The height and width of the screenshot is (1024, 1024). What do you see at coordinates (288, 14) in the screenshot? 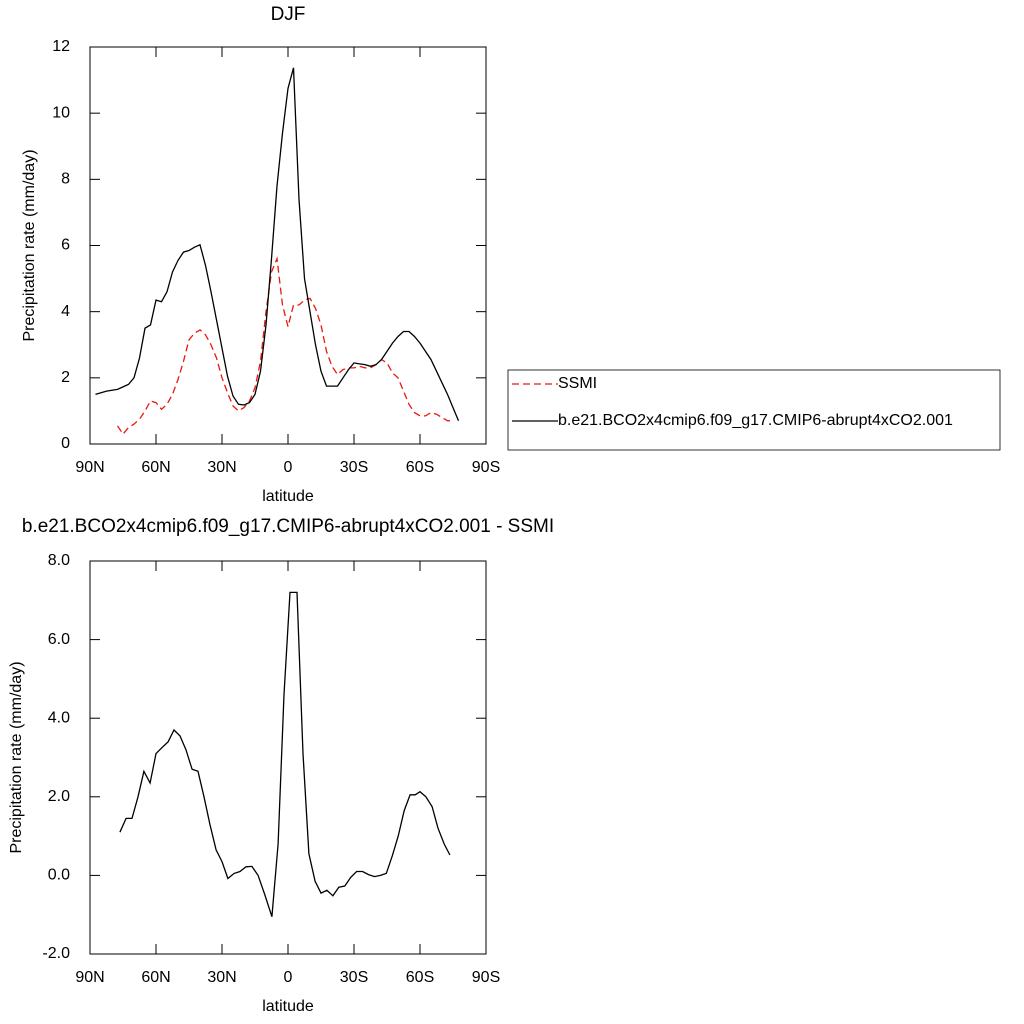
I see `chart-title: DJF` at bounding box center [288, 14].